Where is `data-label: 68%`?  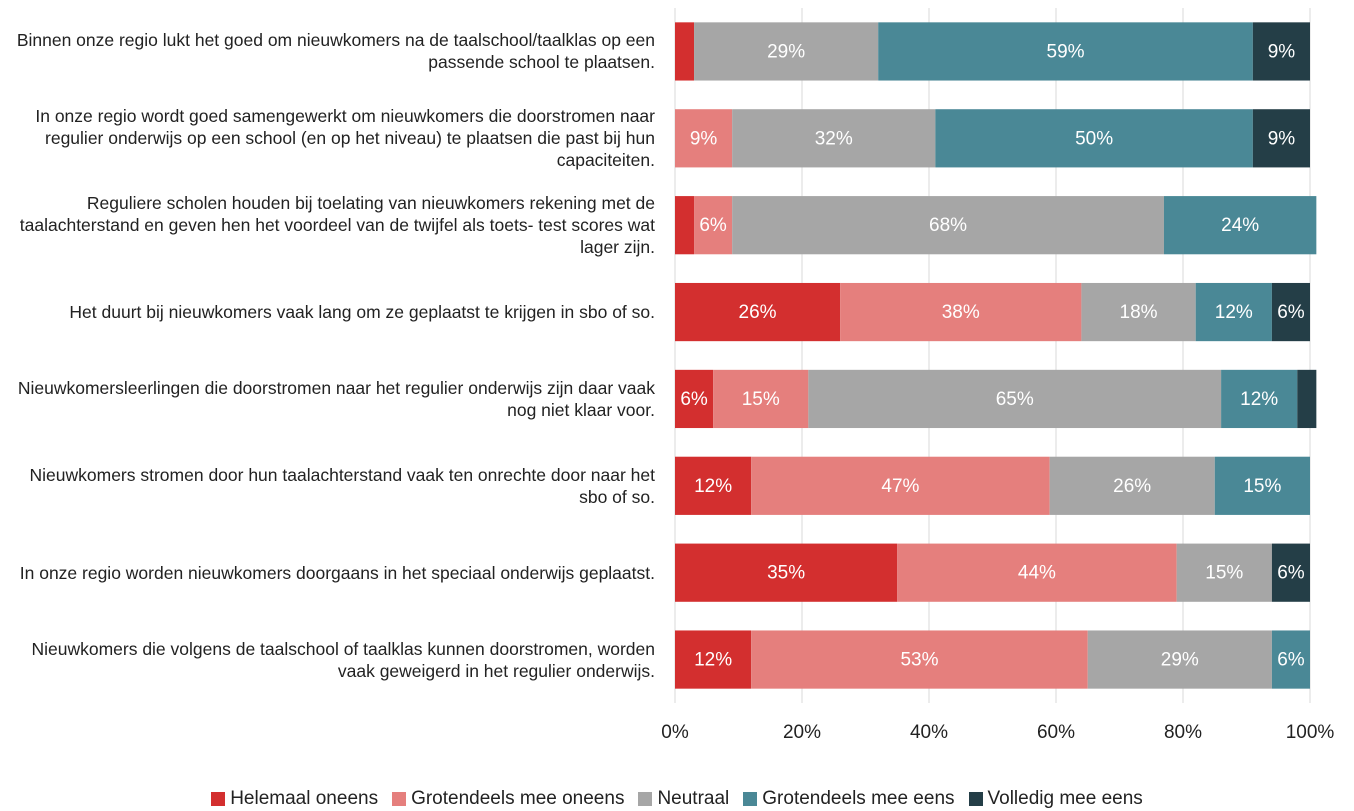
data-label: 68% is located at coordinates (948, 225).